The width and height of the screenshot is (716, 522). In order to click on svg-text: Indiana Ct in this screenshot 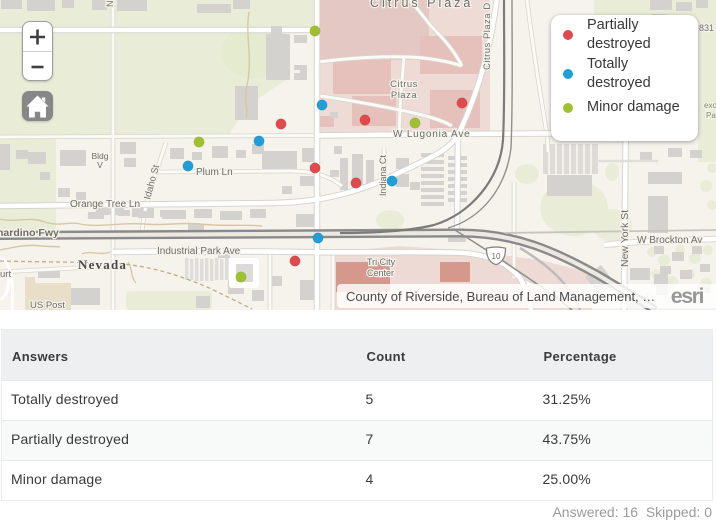, I will do `click(383, 175)`.